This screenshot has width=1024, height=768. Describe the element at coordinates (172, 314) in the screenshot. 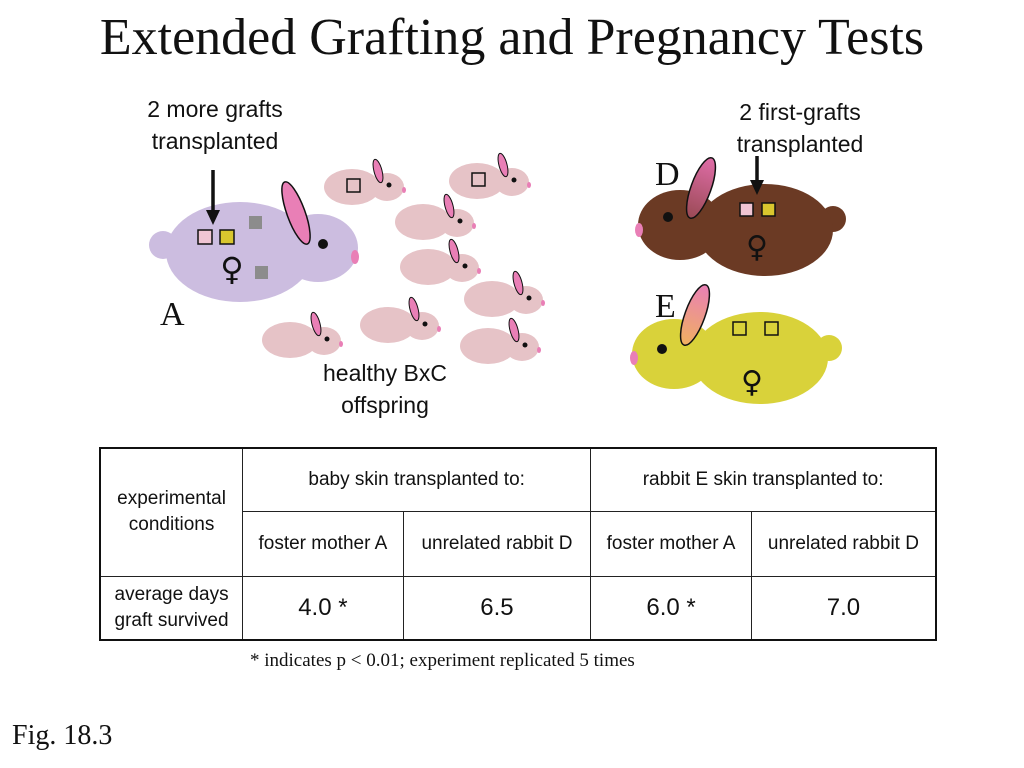

I see `letter-a: A` at that location.